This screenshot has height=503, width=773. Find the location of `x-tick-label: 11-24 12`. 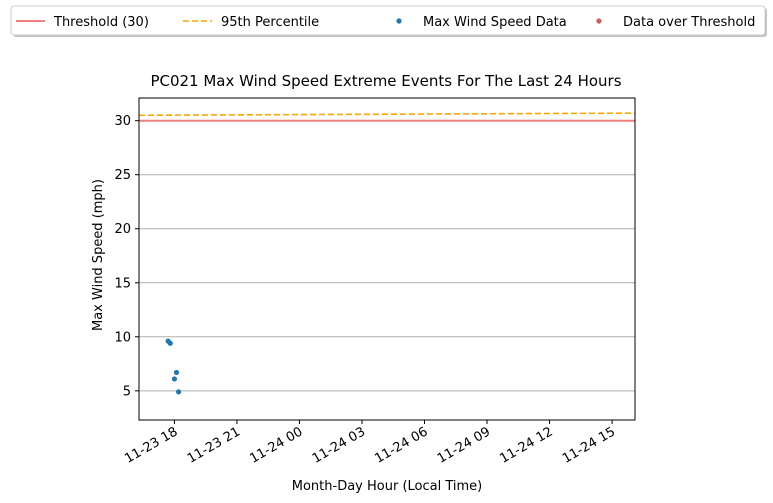

x-tick-label: 11-24 12 is located at coordinates (526, 445).